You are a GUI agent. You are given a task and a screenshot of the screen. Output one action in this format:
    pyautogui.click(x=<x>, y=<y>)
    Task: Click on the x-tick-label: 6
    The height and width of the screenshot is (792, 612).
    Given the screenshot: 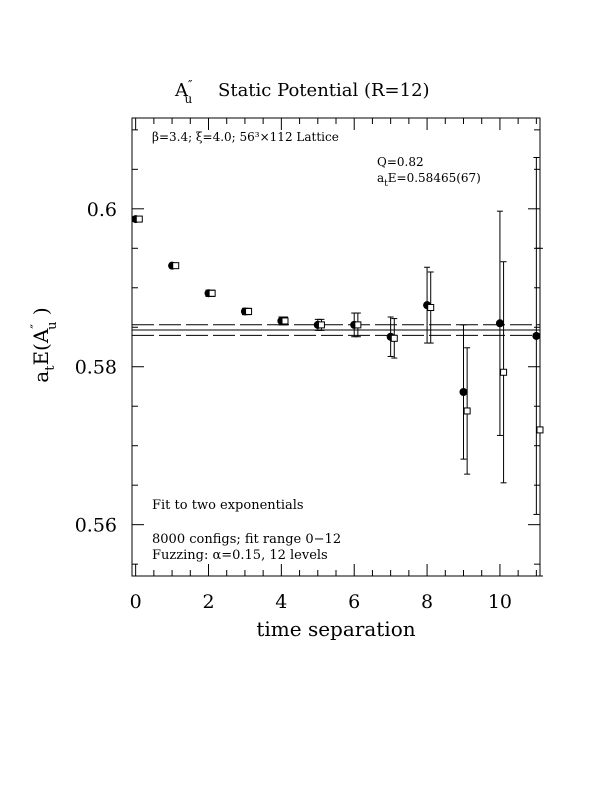 What is the action you would take?
    pyautogui.click(x=354, y=602)
    